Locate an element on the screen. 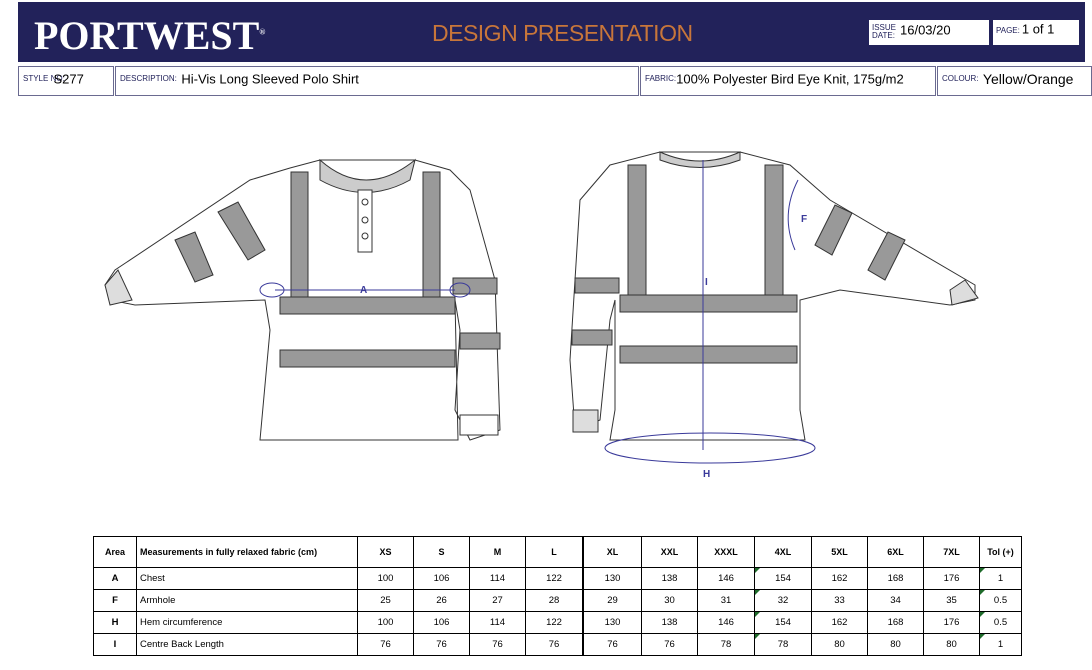 The image size is (1092, 670). value-cell: 28 is located at coordinates (554, 600).